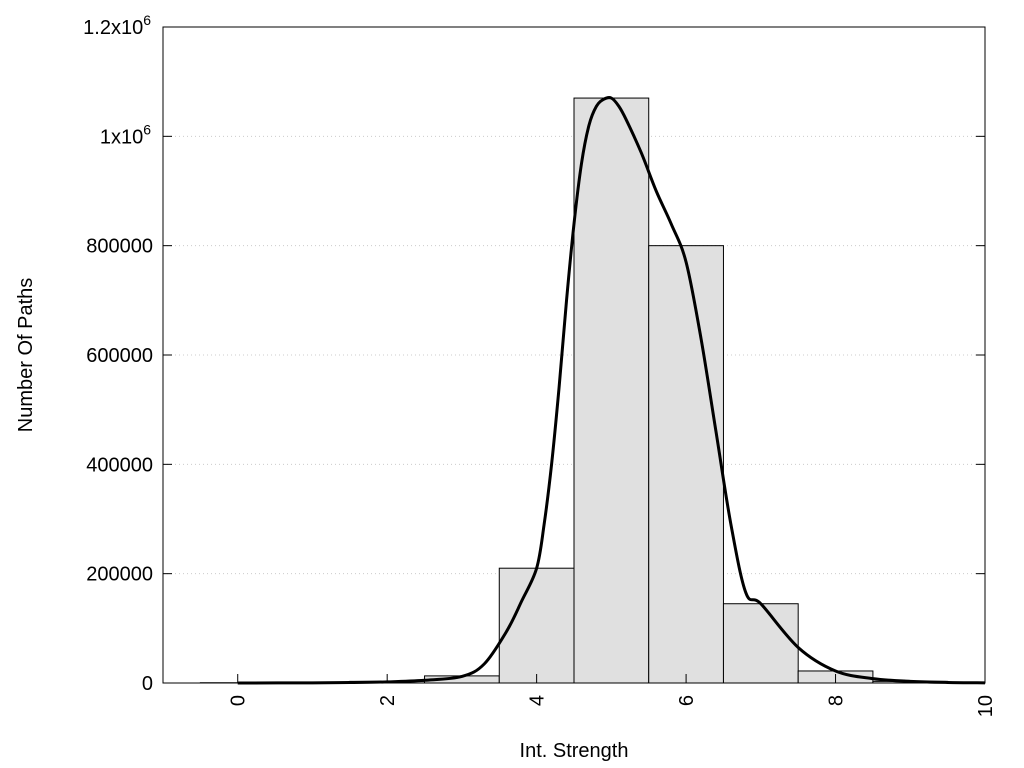 This screenshot has height=768, width=1024. I want to click on x-tick-label: 2, so click(388, 700).